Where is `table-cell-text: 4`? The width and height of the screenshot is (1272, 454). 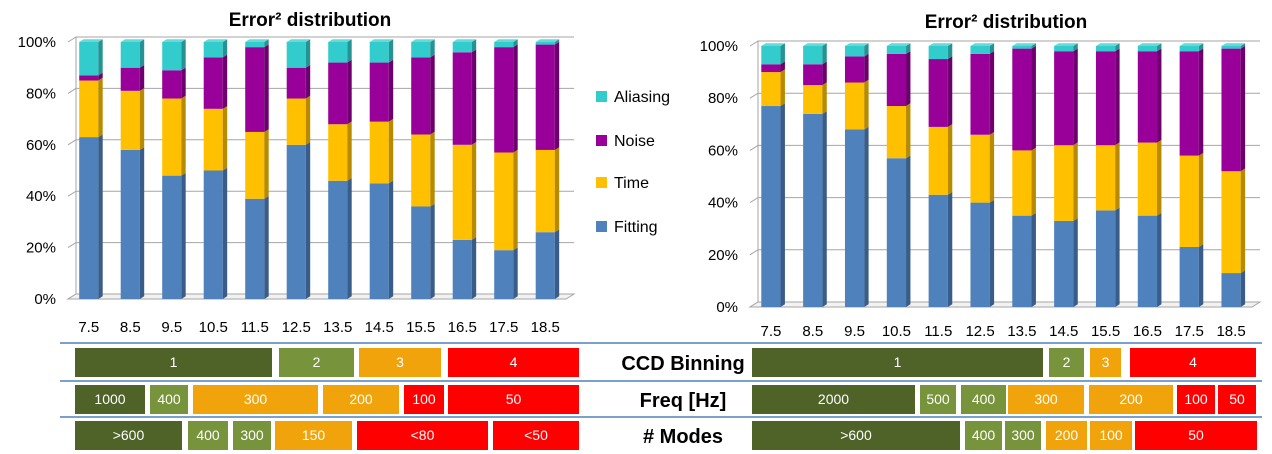 table-cell-text: 4 is located at coordinates (514, 362).